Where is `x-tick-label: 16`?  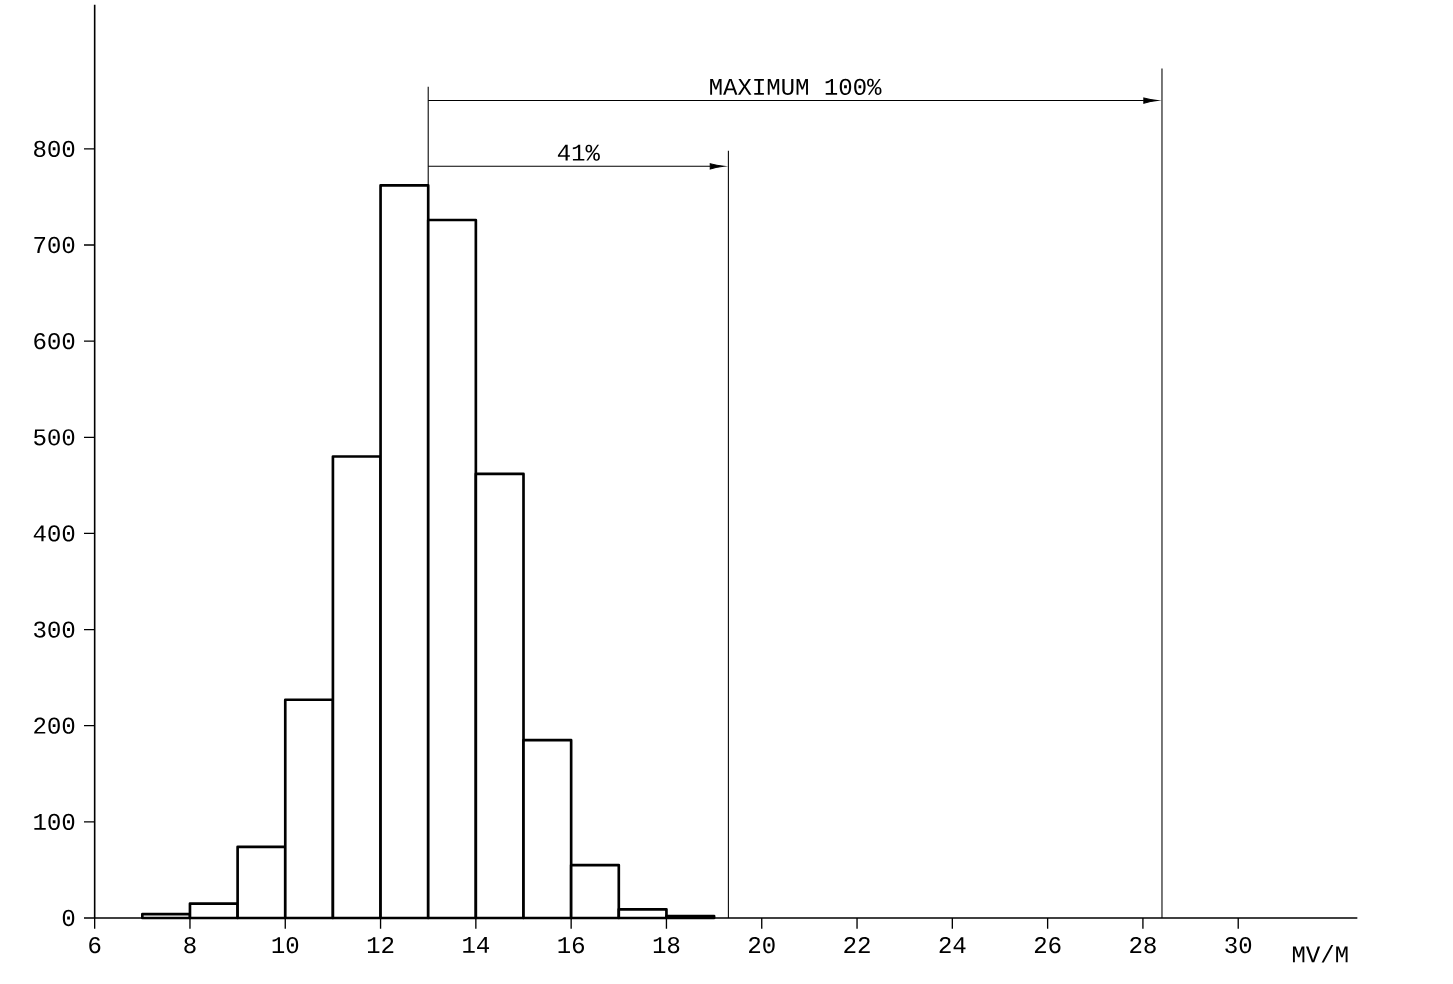 x-tick-label: 16 is located at coordinates (571, 945).